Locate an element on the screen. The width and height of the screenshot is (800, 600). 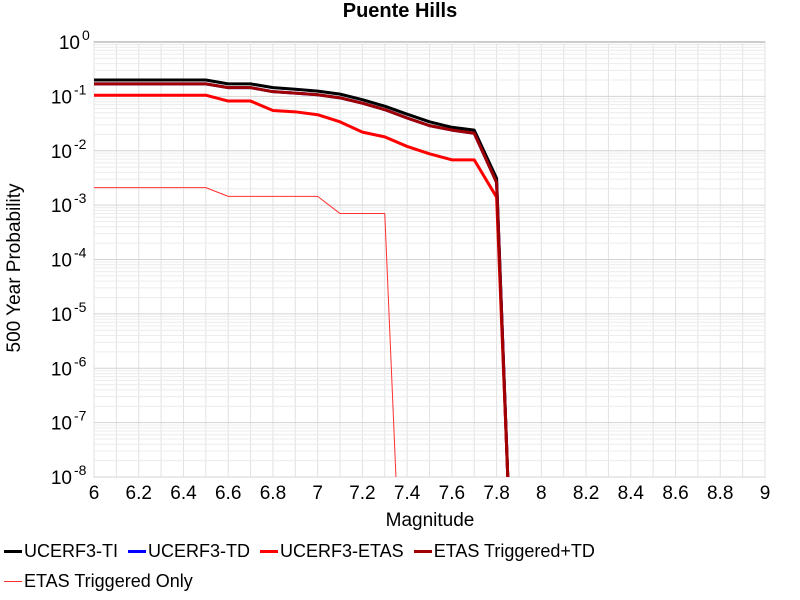
legend-item-etas-triggered-only: ETAS Triggered Only is located at coordinates (96, 581).